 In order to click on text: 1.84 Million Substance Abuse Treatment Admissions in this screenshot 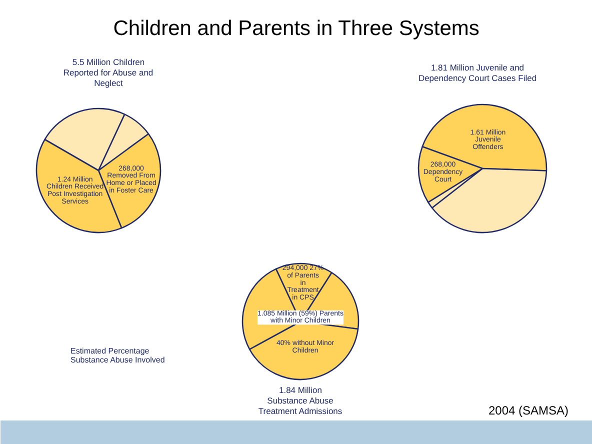, I will do `click(300, 400)`.